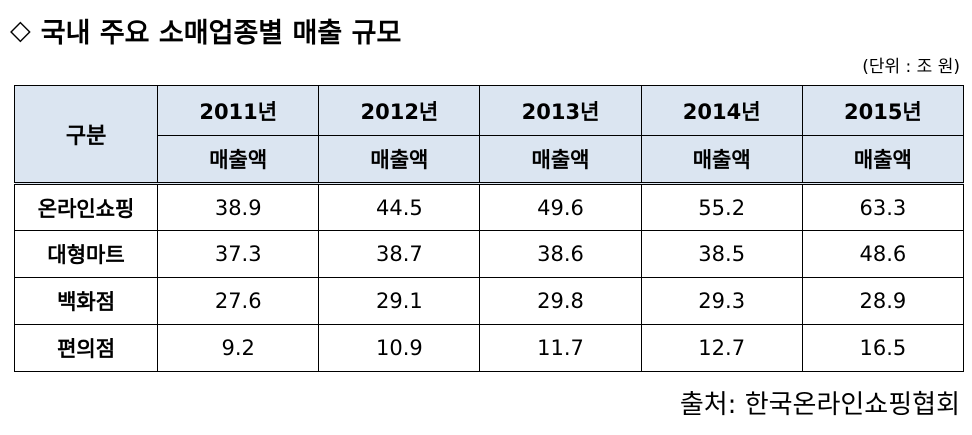 Image resolution: width=972 pixels, height=435 pixels. Describe the element at coordinates (238, 348) in the screenshot. I see `table-cell: 9.2` at that location.